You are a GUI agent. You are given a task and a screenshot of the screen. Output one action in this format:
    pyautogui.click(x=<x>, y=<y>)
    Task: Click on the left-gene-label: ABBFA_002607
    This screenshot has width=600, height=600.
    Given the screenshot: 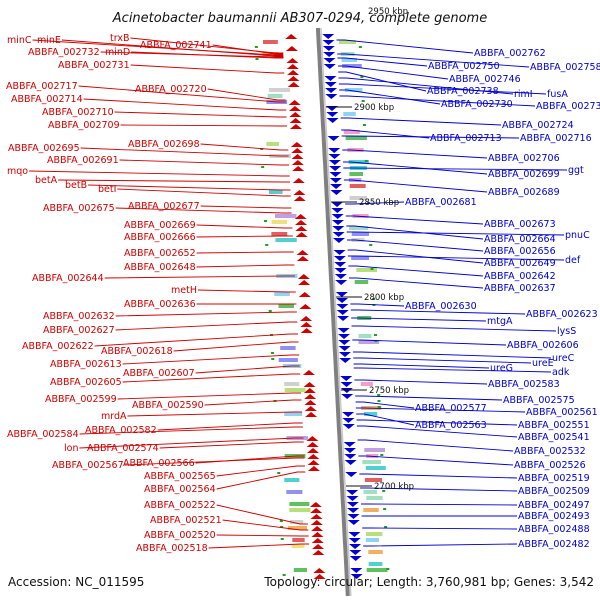 What is the action you would take?
    pyautogui.click(x=159, y=373)
    